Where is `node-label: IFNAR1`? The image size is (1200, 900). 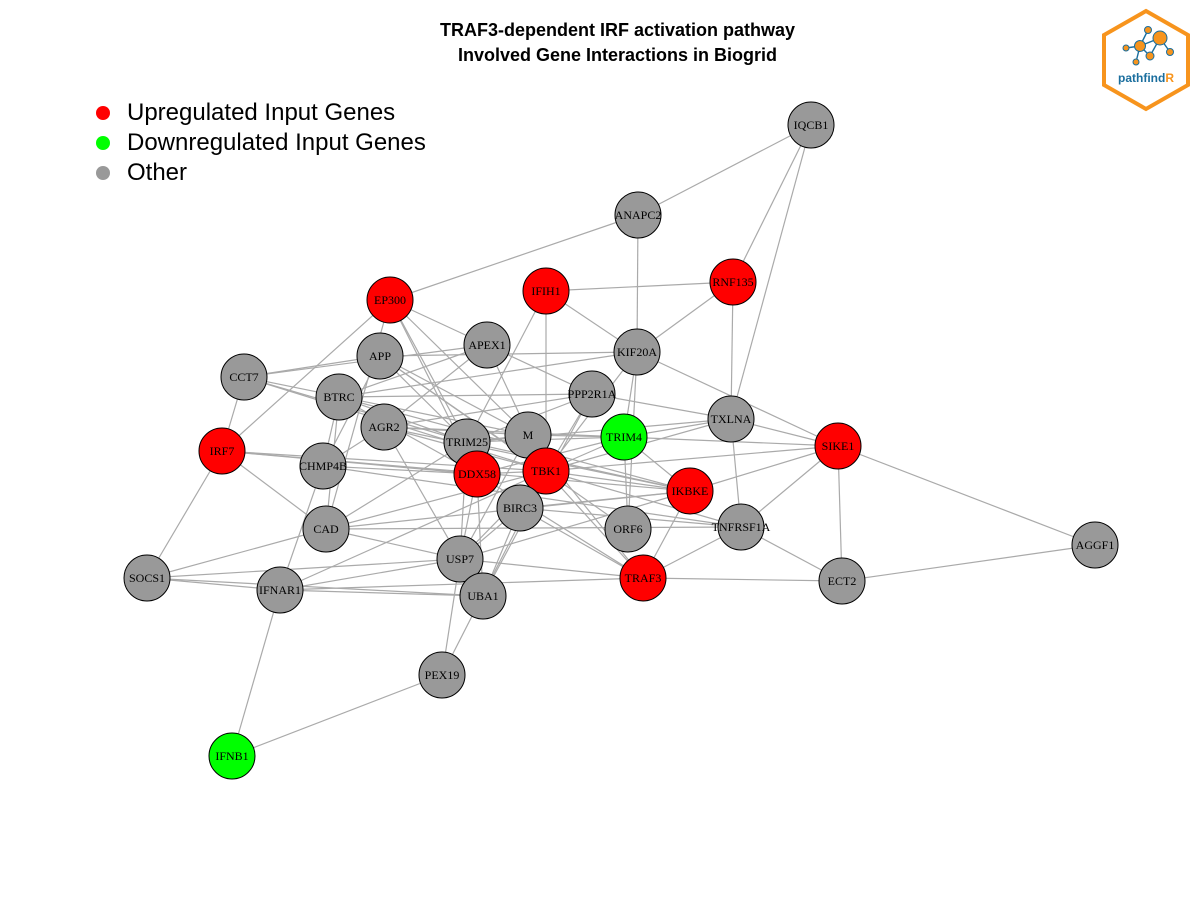
node-label: IFNAR1 is located at coordinates (280, 590).